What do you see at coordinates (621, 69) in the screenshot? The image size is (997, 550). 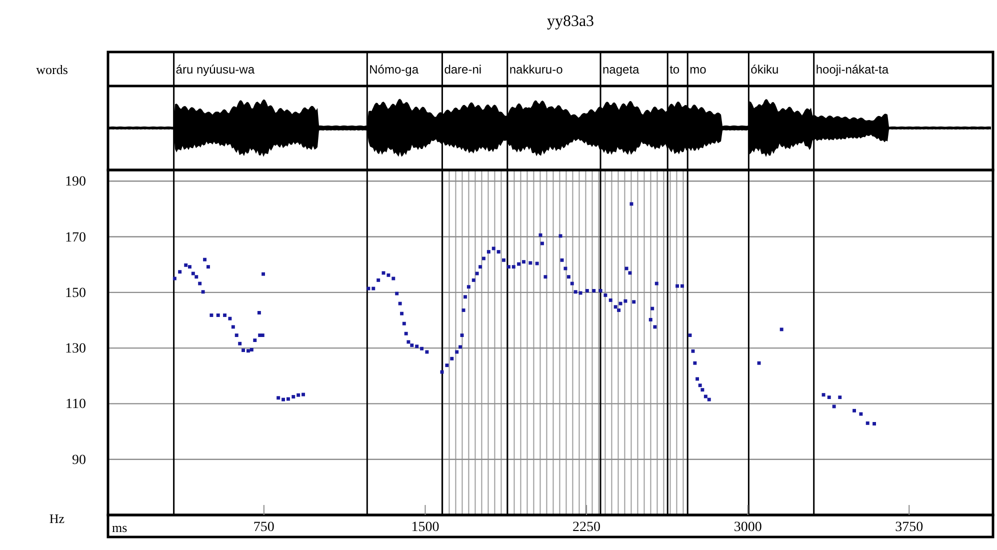 I see `ref-line-label: nageta` at bounding box center [621, 69].